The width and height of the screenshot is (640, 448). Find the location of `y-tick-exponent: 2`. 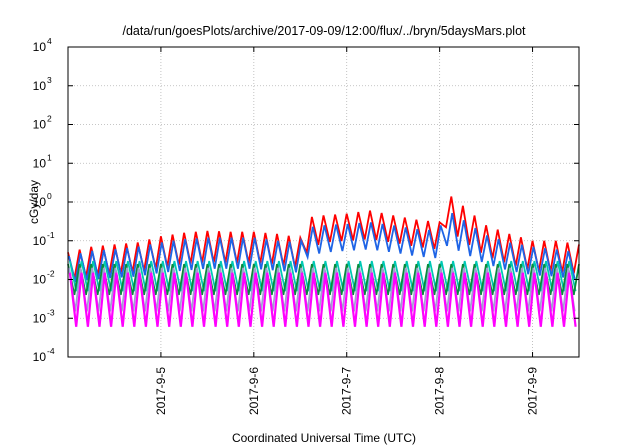

y-tick-exponent: 2 is located at coordinates (49, 119).